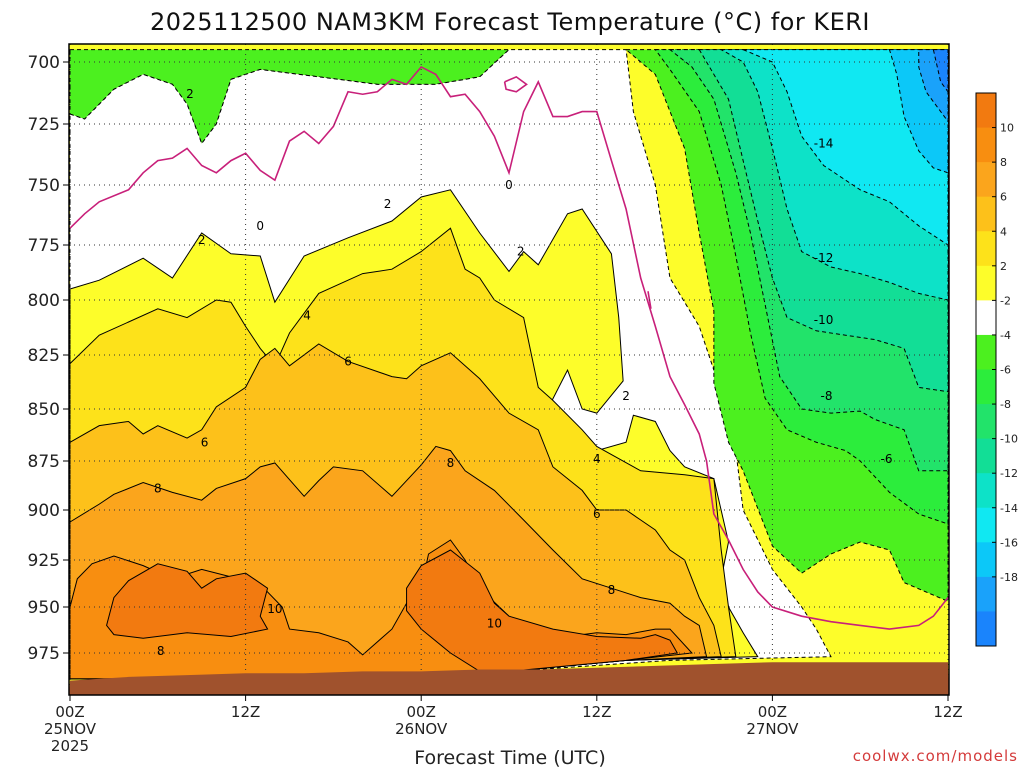 The height and width of the screenshot is (768, 1024). What do you see at coordinates (940, 71) in the screenshot?
I see `region-cold-neg18` at bounding box center [940, 71].